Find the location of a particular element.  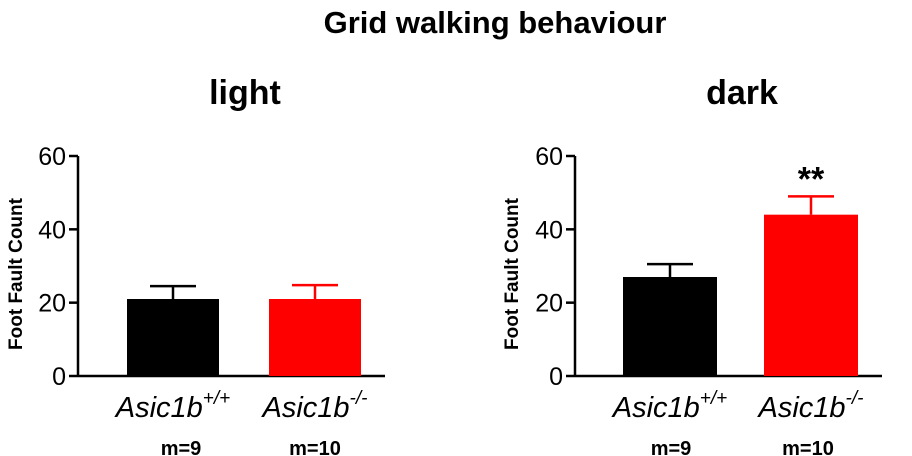

panel-title: light is located at coordinates (245, 93).